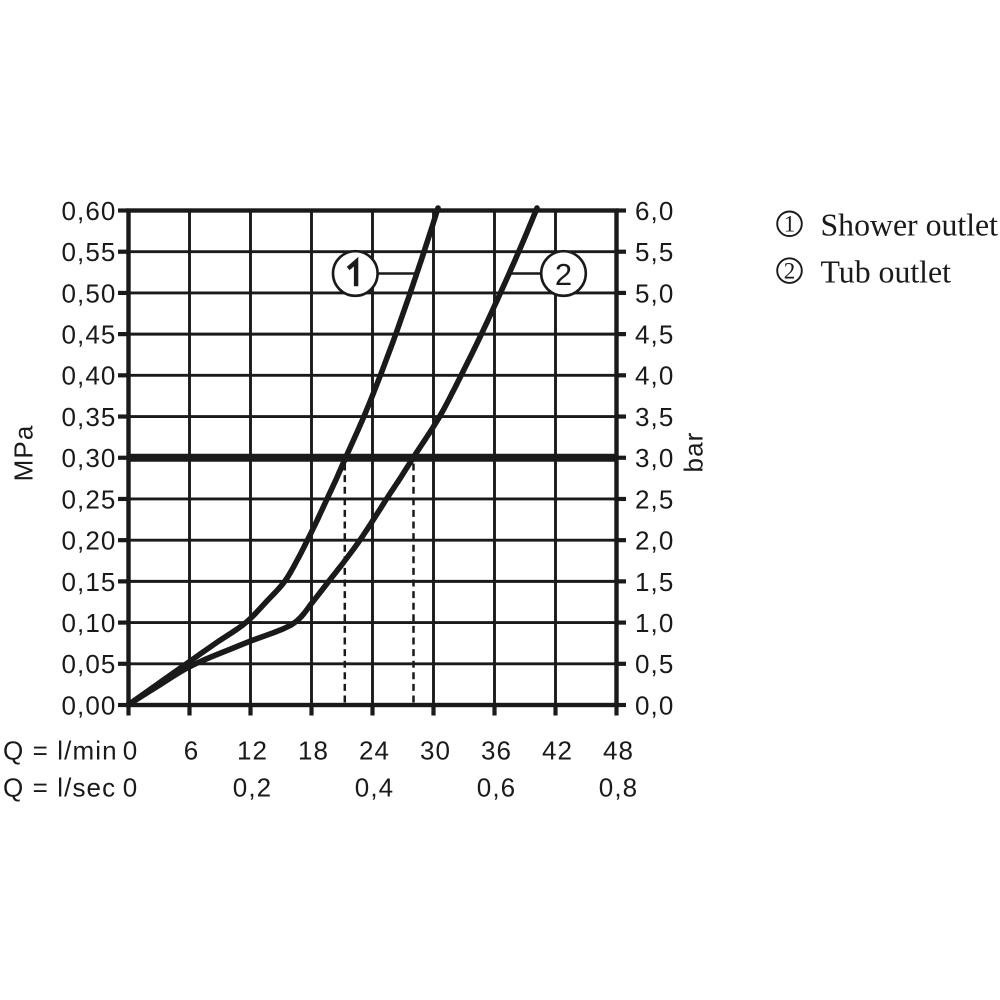 Image resolution: width=1000 pixels, height=1000 pixels. What do you see at coordinates (88, 211) in the screenshot?
I see `svg-text: 0,60` at bounding box center [88, 211].